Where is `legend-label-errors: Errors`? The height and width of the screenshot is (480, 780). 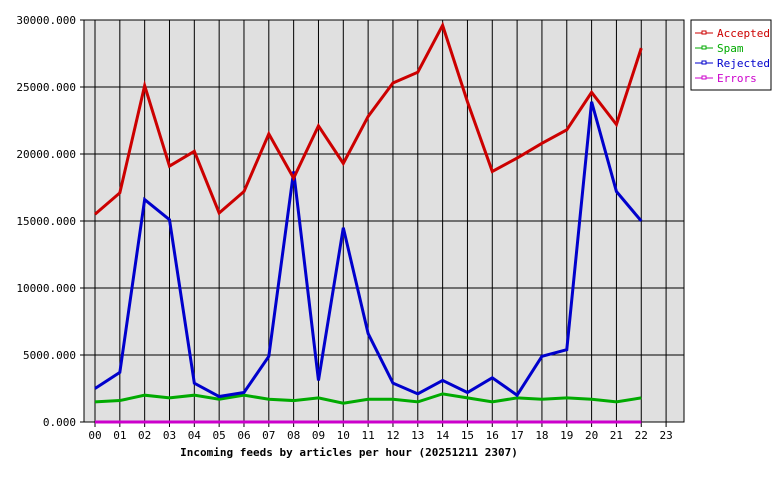 legend-label-errors: Errors is located at coordinates (737, 78).